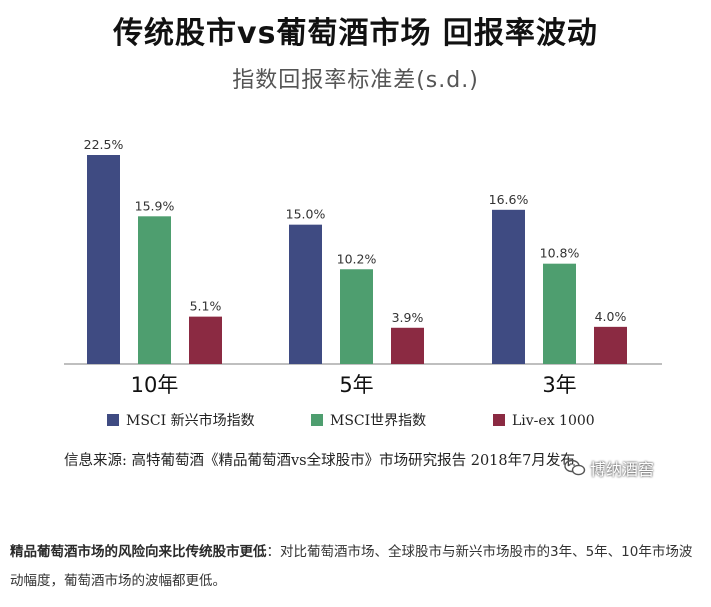 The width and height of the screenshot is (711, 607). Describe the element at coordinates (356, 385) in the screenshot. I see `category-label: 5年` at that location.